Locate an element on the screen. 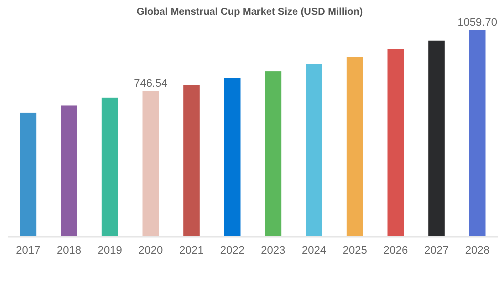 The image size is (500, 281). x-tick-label: 2018 is located at coordinates (69, 250).